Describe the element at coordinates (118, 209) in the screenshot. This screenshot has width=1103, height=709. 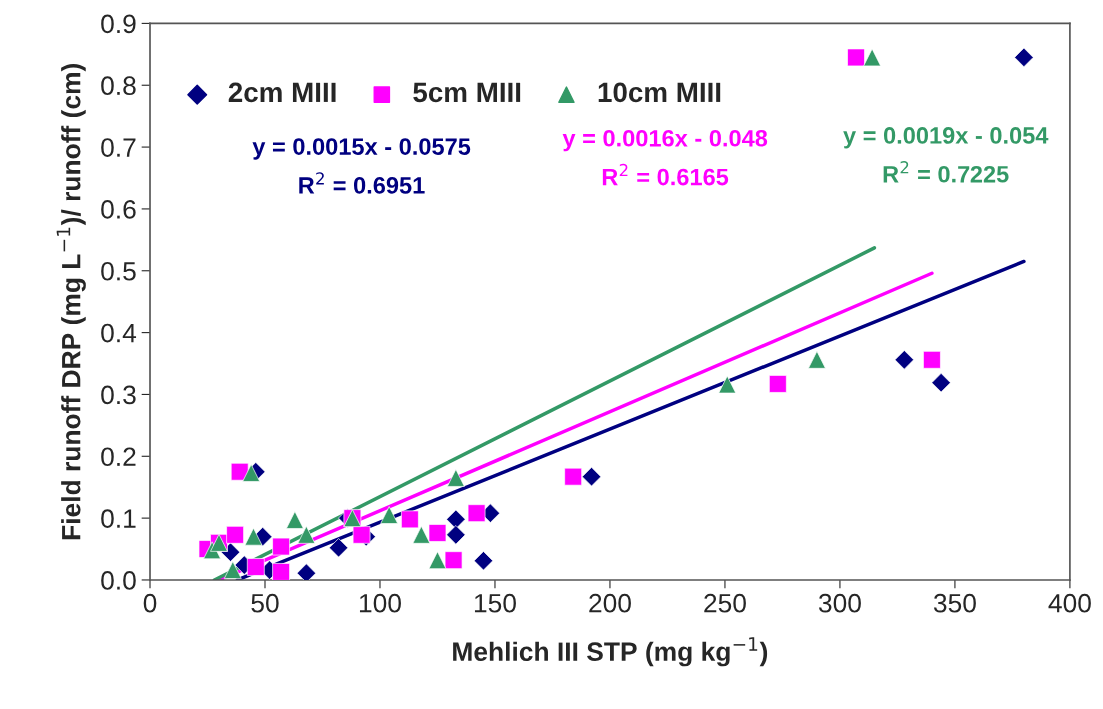
I see `y-tick-label: 0.6` at that location.